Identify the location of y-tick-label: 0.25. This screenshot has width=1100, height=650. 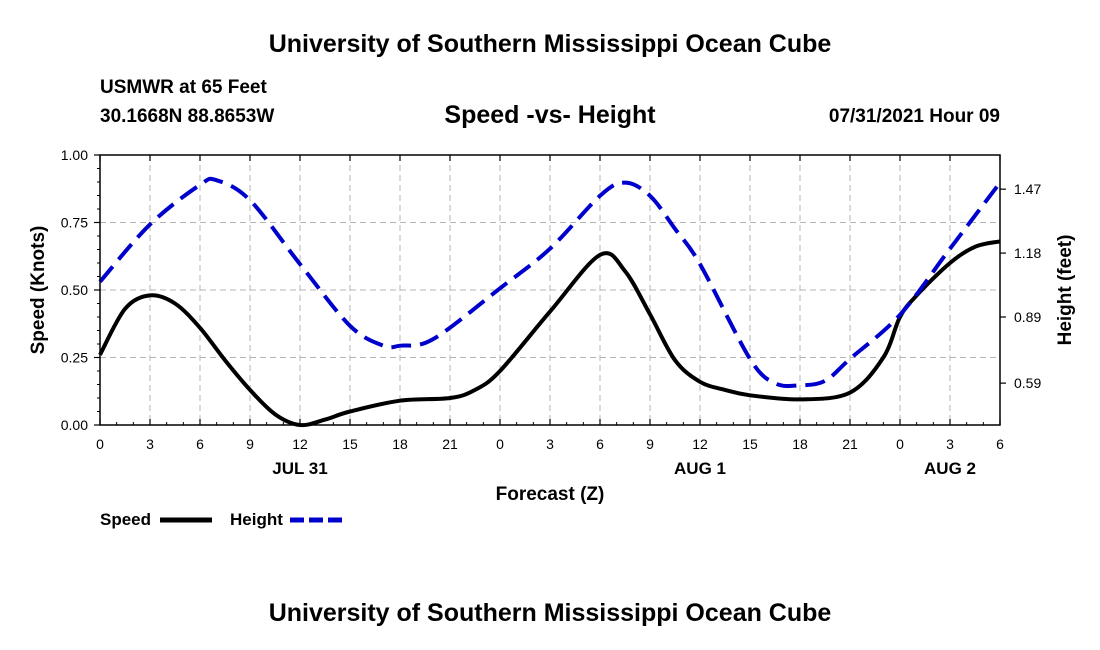
(74, 358).